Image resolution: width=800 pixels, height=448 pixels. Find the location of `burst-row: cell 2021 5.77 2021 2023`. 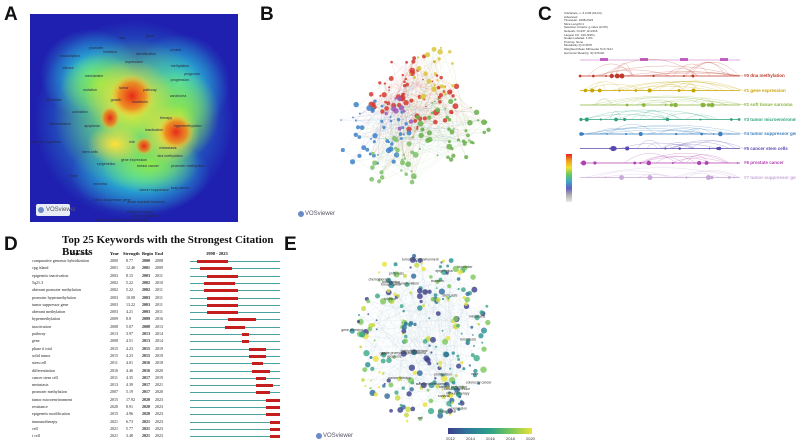

burst-row: cell 2021 5.77 2021 2023 is located at coordinates (160, 429).